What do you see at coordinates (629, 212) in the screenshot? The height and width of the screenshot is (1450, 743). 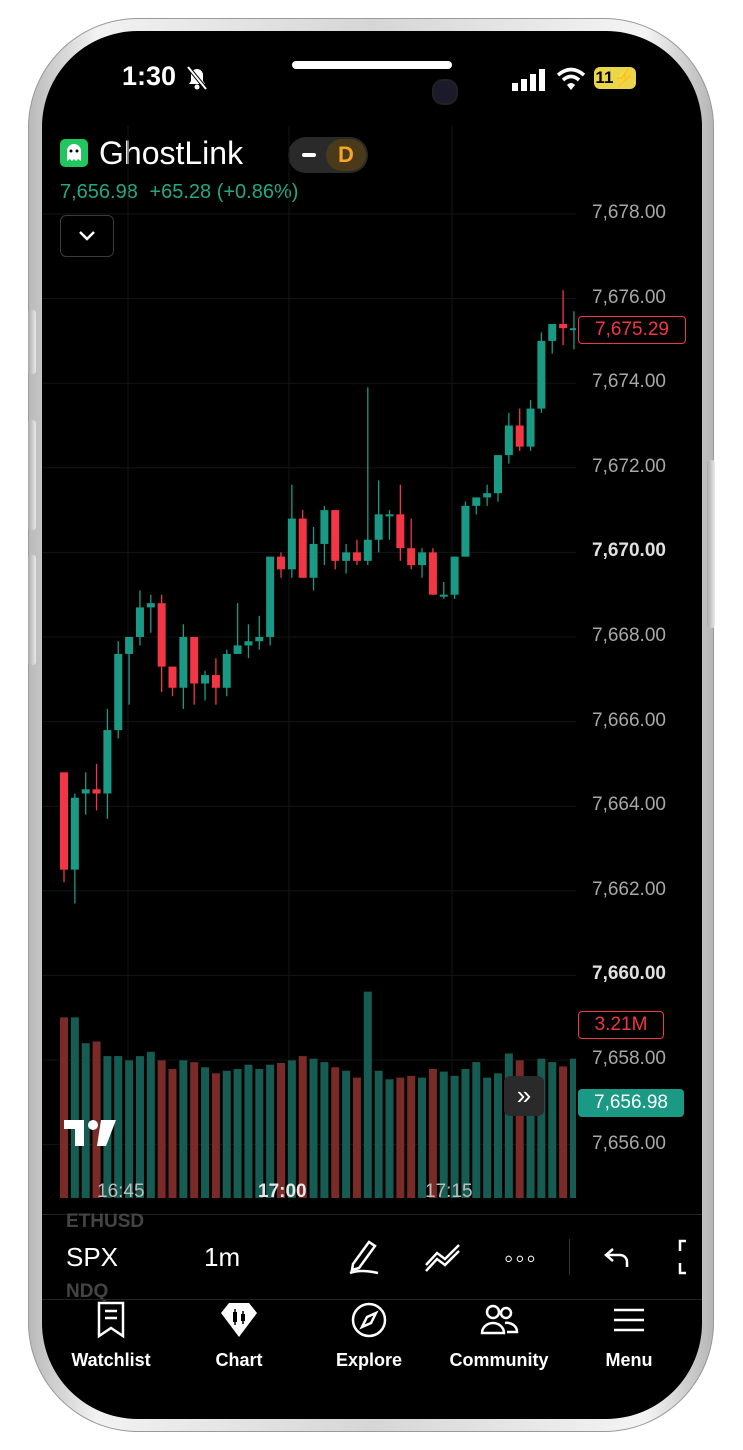 I see `price-axis-label: 7,678.00` at bounding box center [629, 212].